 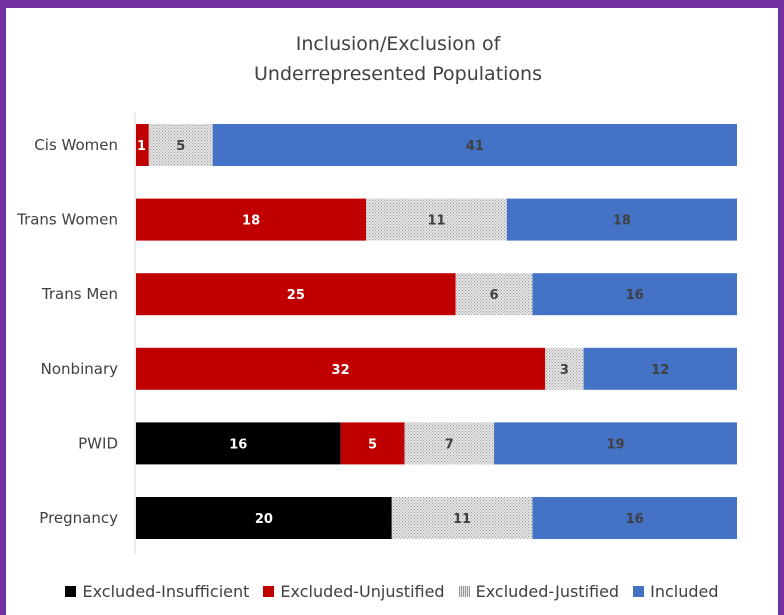 I want to click on data-label: 20, so click(x=264, y=519).